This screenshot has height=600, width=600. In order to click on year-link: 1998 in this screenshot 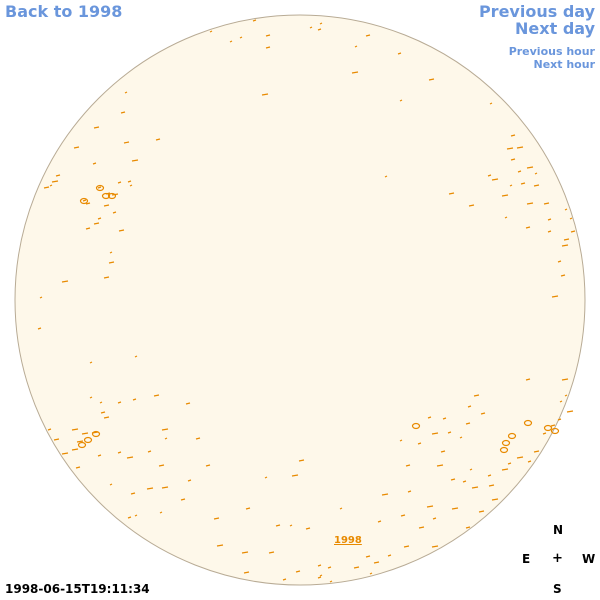, I will do `click(348, 540)`.